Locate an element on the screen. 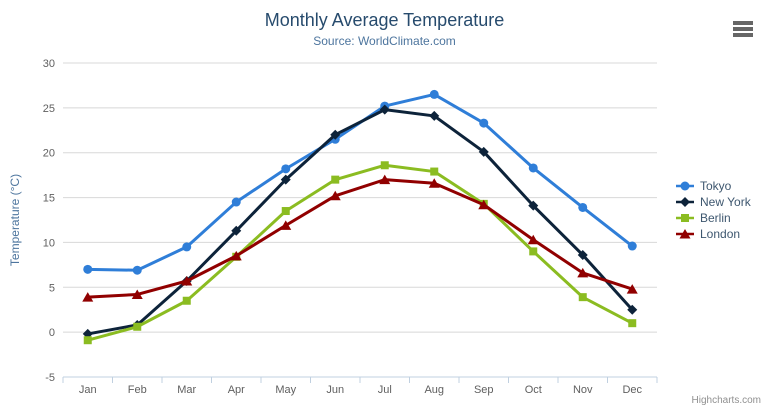  legend-diamond-icon is located at coordinates (685, 202).